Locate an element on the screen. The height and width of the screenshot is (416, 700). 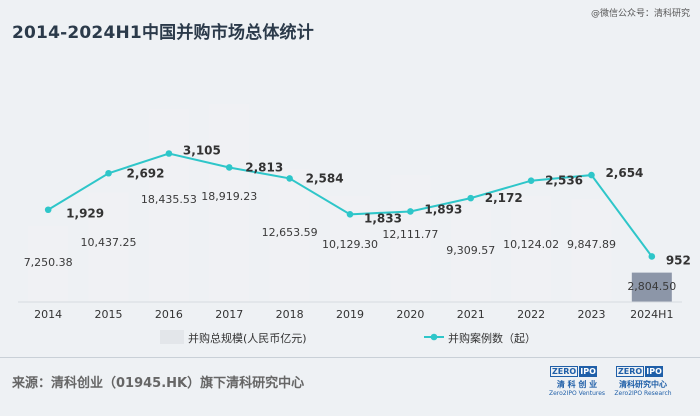
bar-2017 is located at coordinates (229, 202).